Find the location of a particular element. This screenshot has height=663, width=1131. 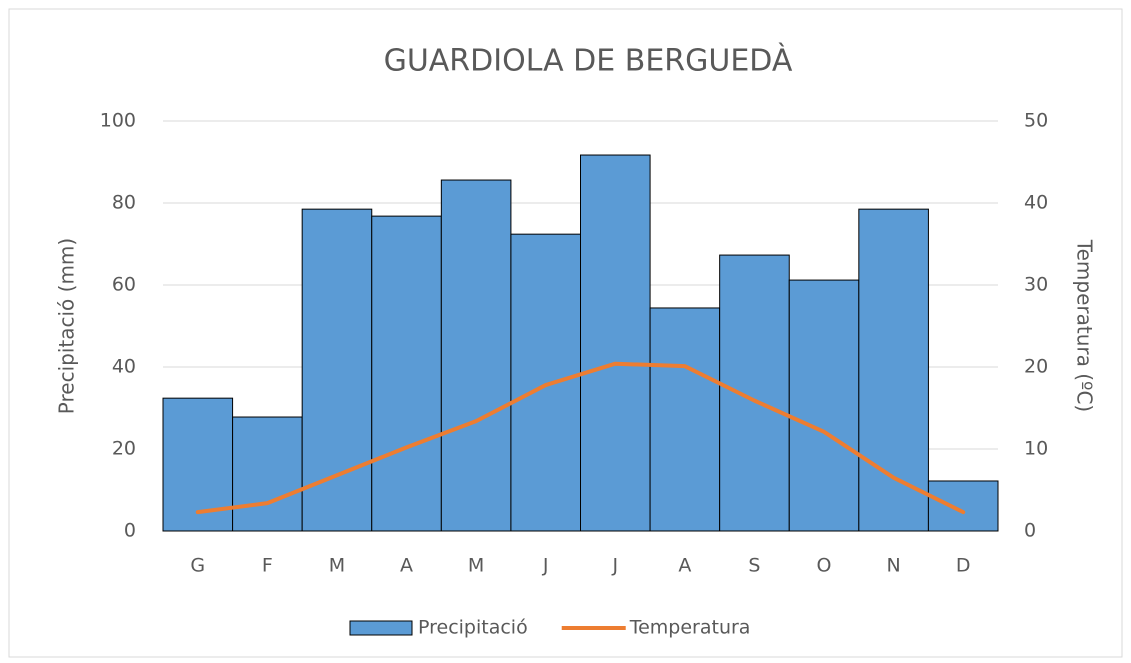

y2-tick-label: 50 is located at coordinates (1036, 121).